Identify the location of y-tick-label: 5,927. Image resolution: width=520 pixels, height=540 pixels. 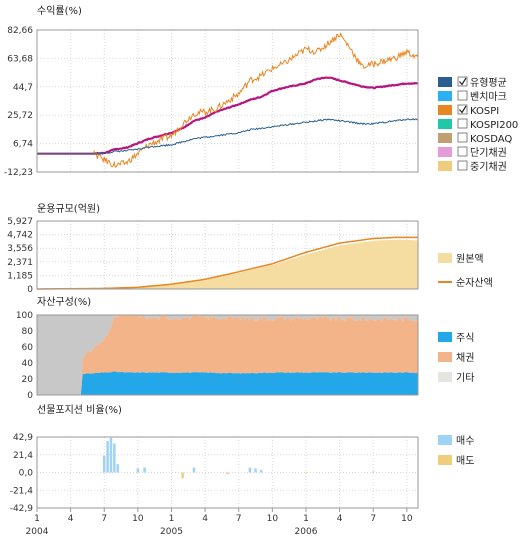
(20, 222).